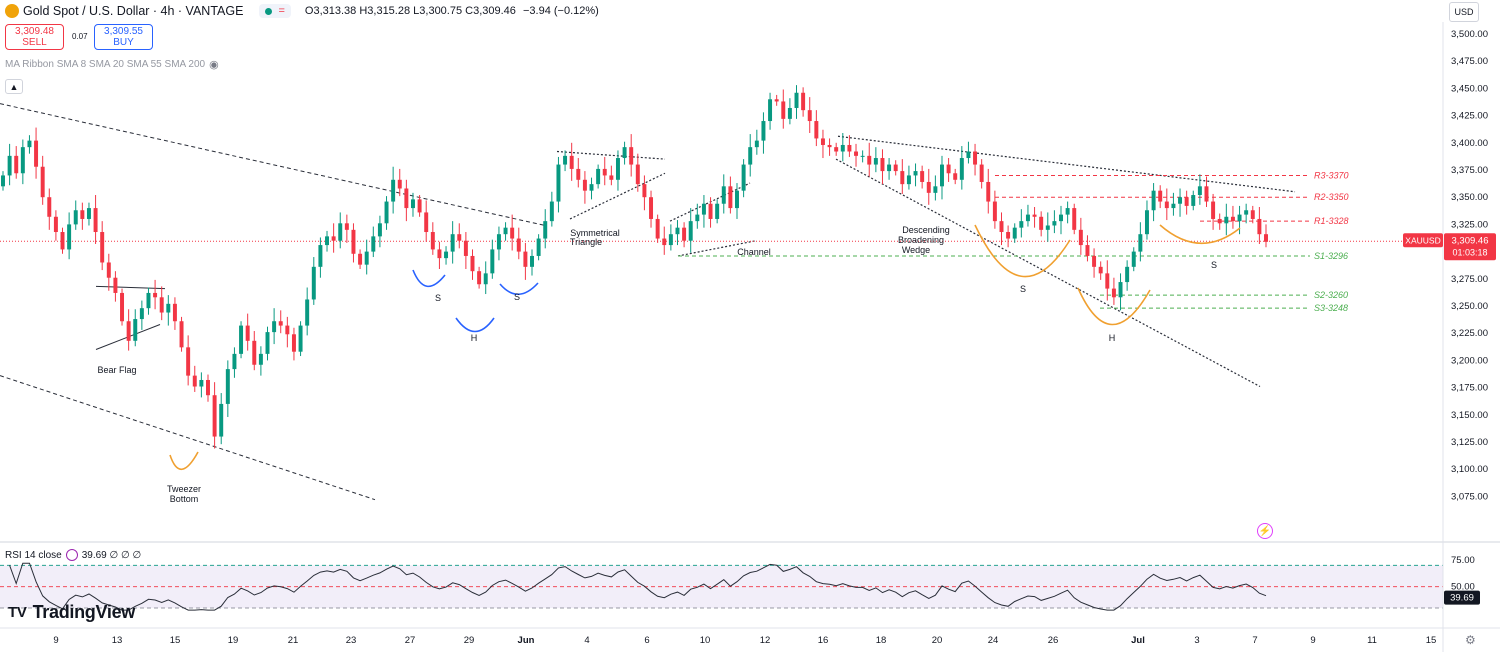 This screenshot has height=652, width=1500. I want to click on eye-icon: ◉, so click(214, 65).